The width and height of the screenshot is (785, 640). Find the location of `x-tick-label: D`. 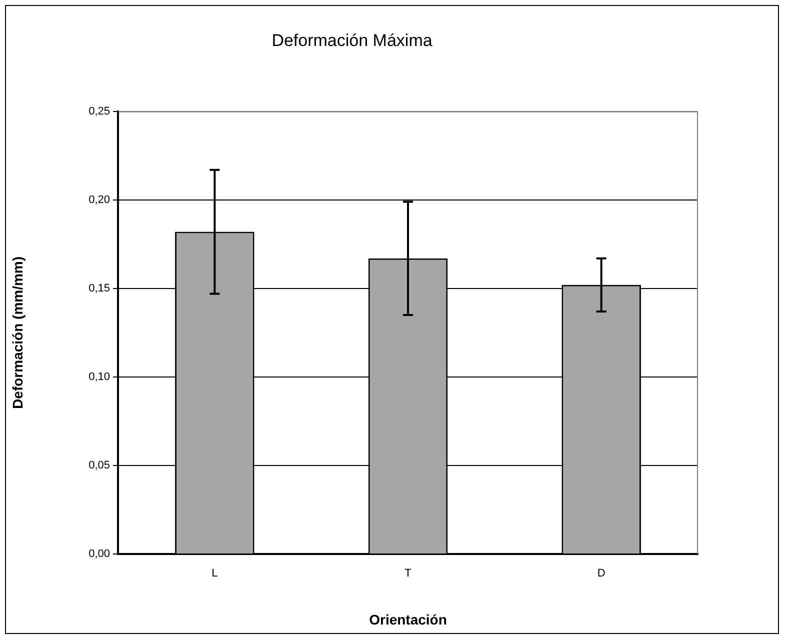

x-tick-label: D is located at coordinates (601, 574).